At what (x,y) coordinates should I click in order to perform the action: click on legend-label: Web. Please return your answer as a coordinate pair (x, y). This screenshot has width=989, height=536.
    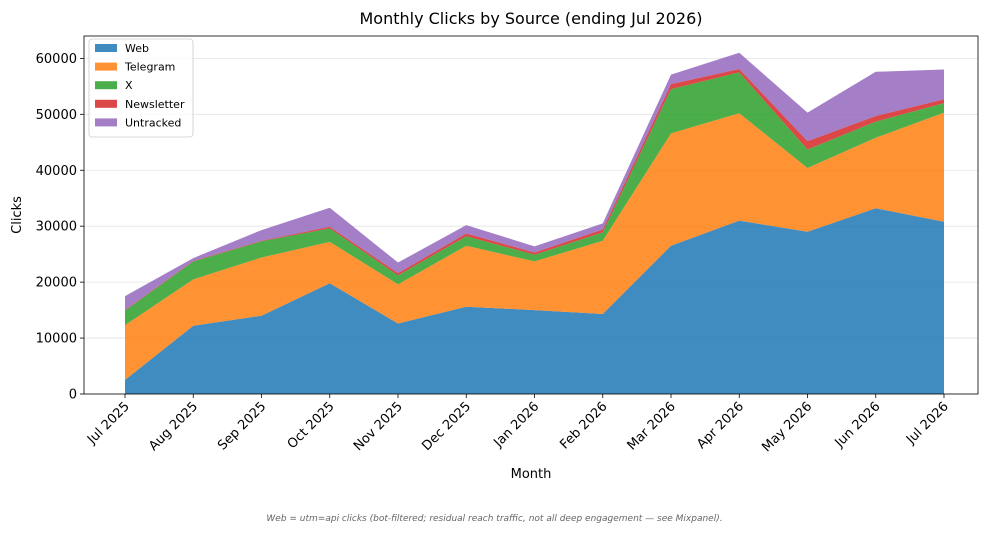
    Looking at the image, I should click on (137, 48).